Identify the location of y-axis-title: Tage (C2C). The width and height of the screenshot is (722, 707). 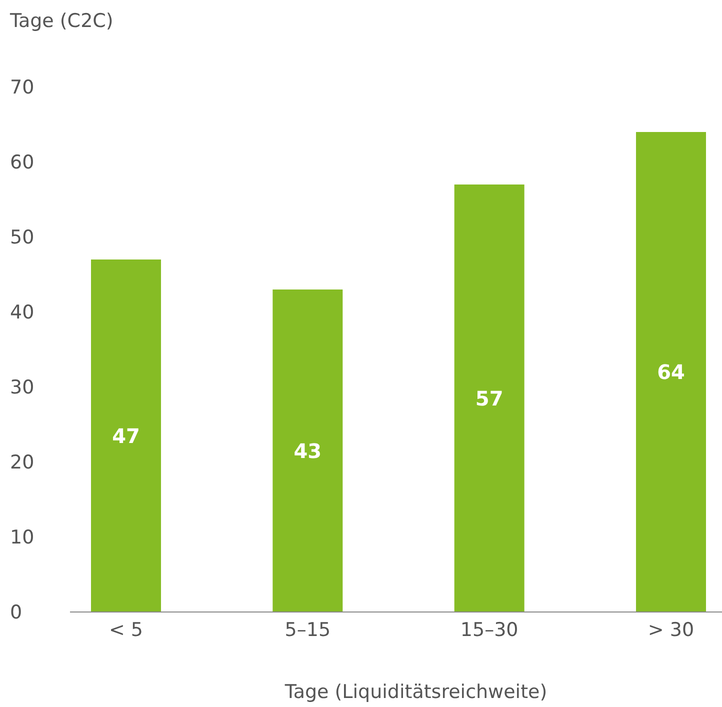
(61, 21).